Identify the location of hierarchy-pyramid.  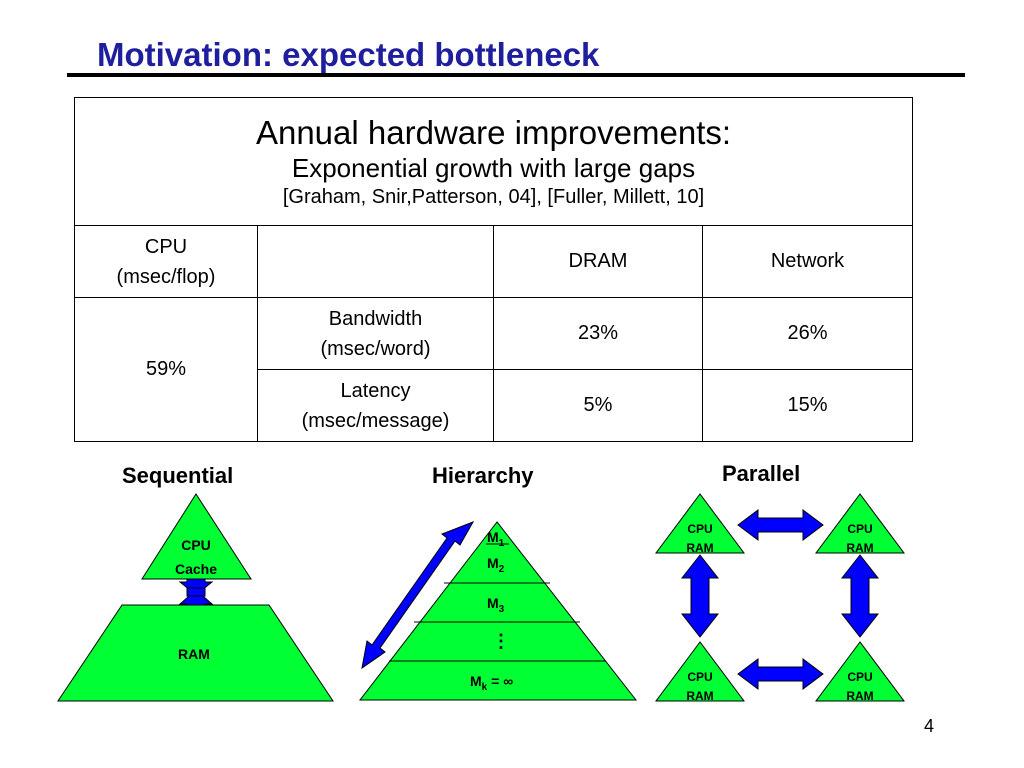
(498, 611).